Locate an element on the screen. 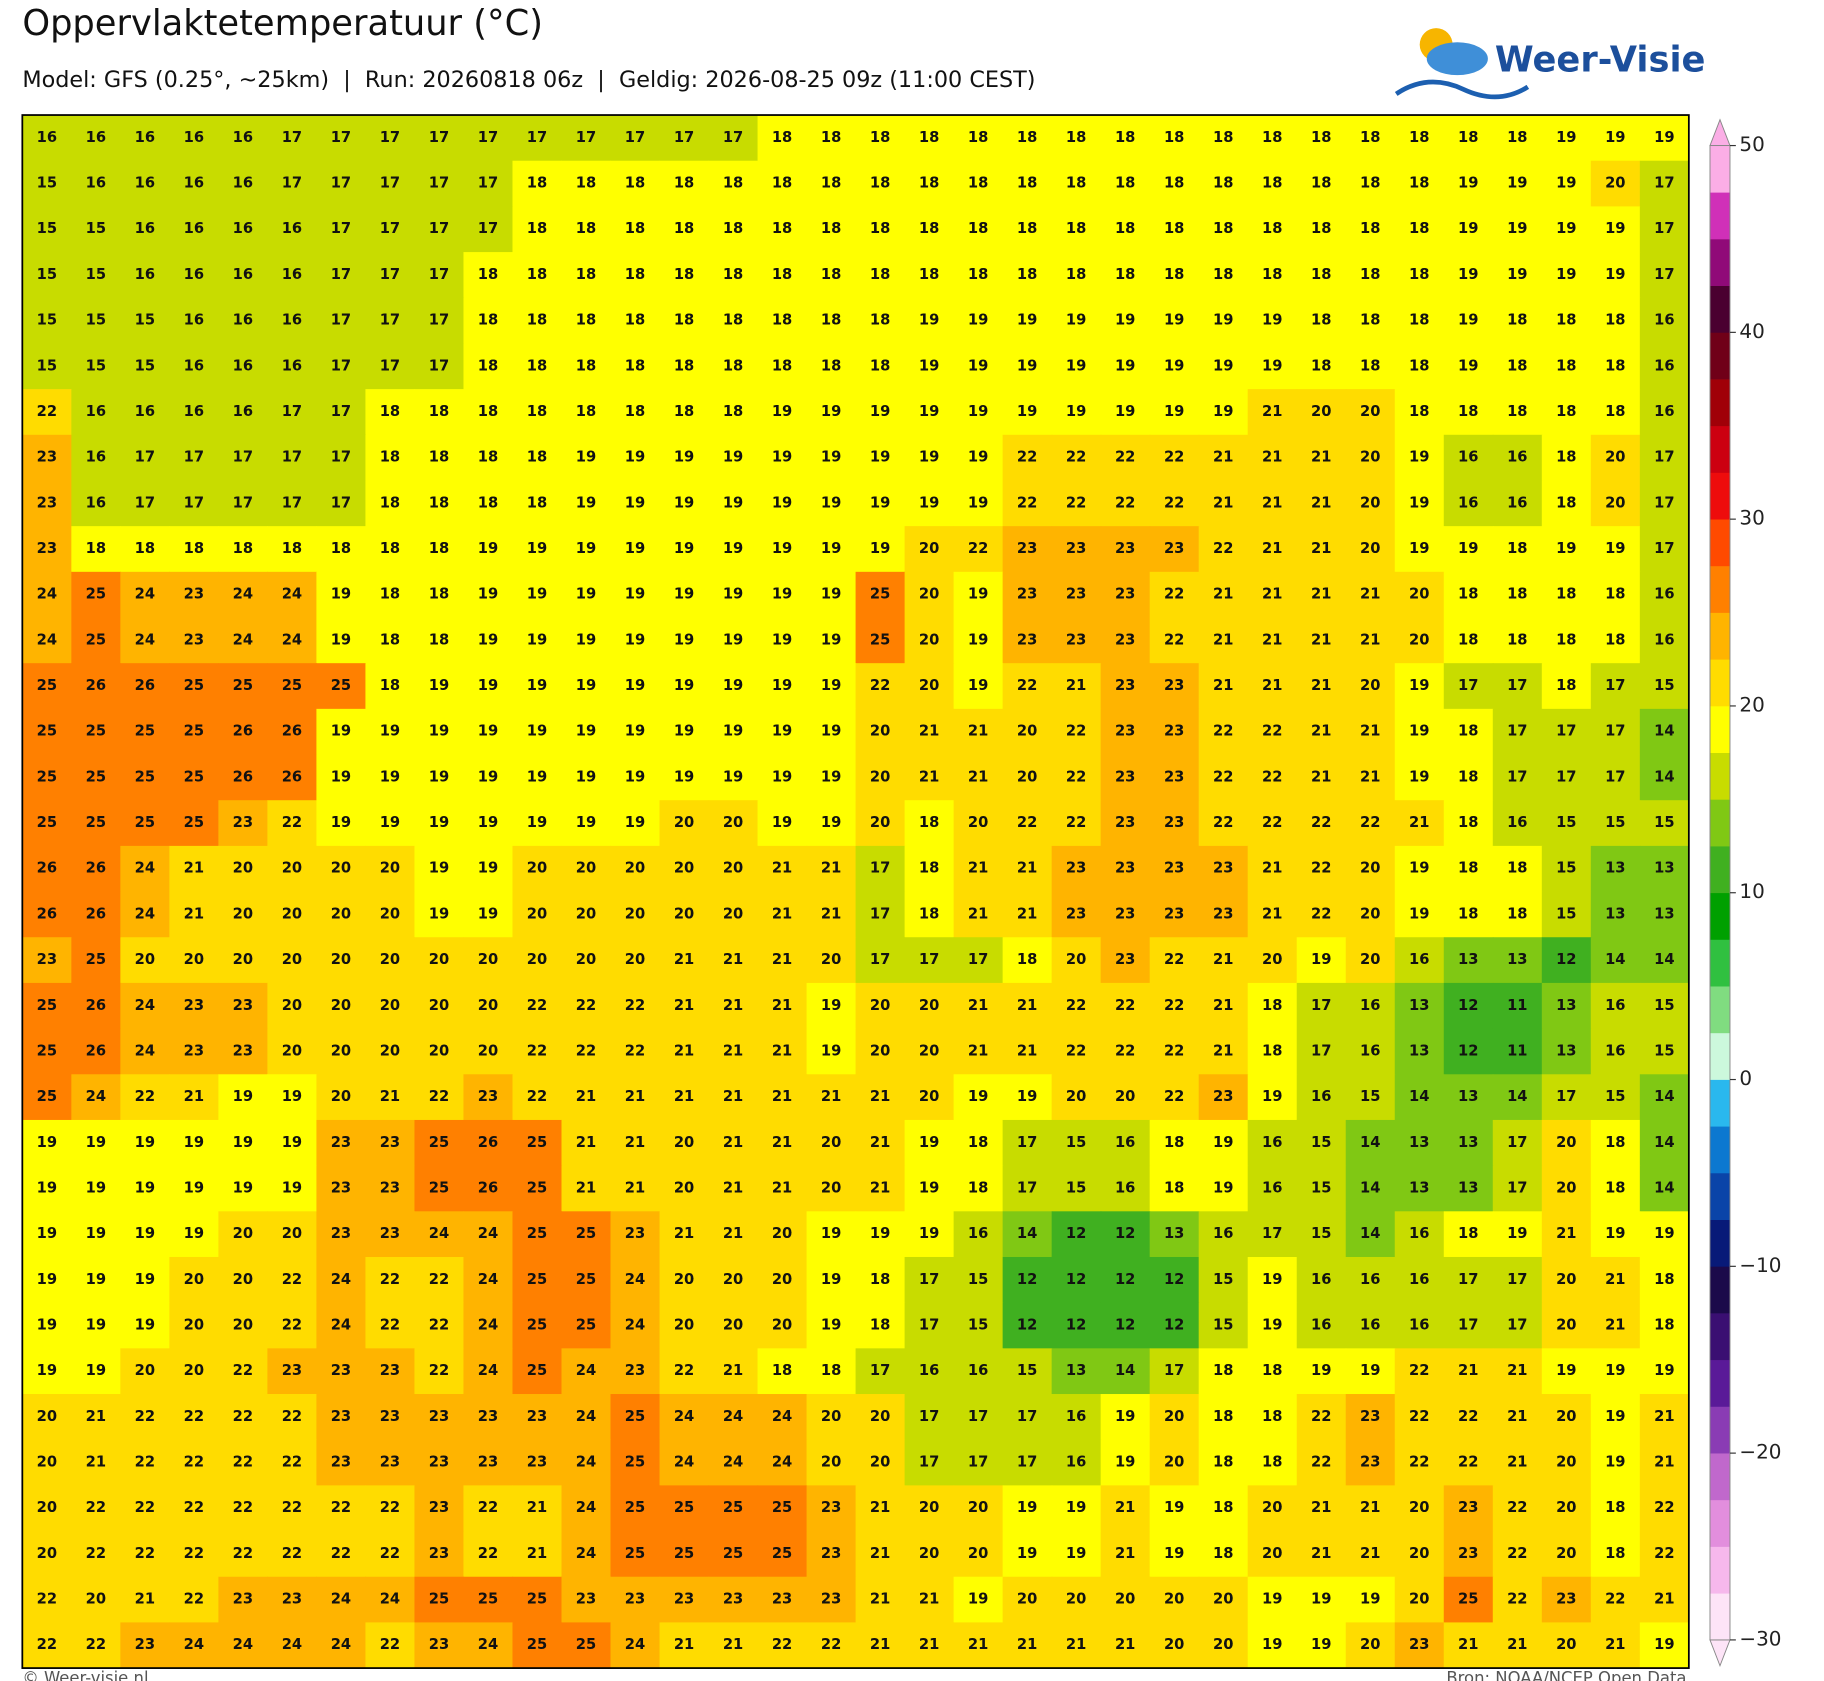 Image resolution: width=1824 pixels, height=1681 pixels. temperature-value: 12 is located at coordinates (1076, 1325).